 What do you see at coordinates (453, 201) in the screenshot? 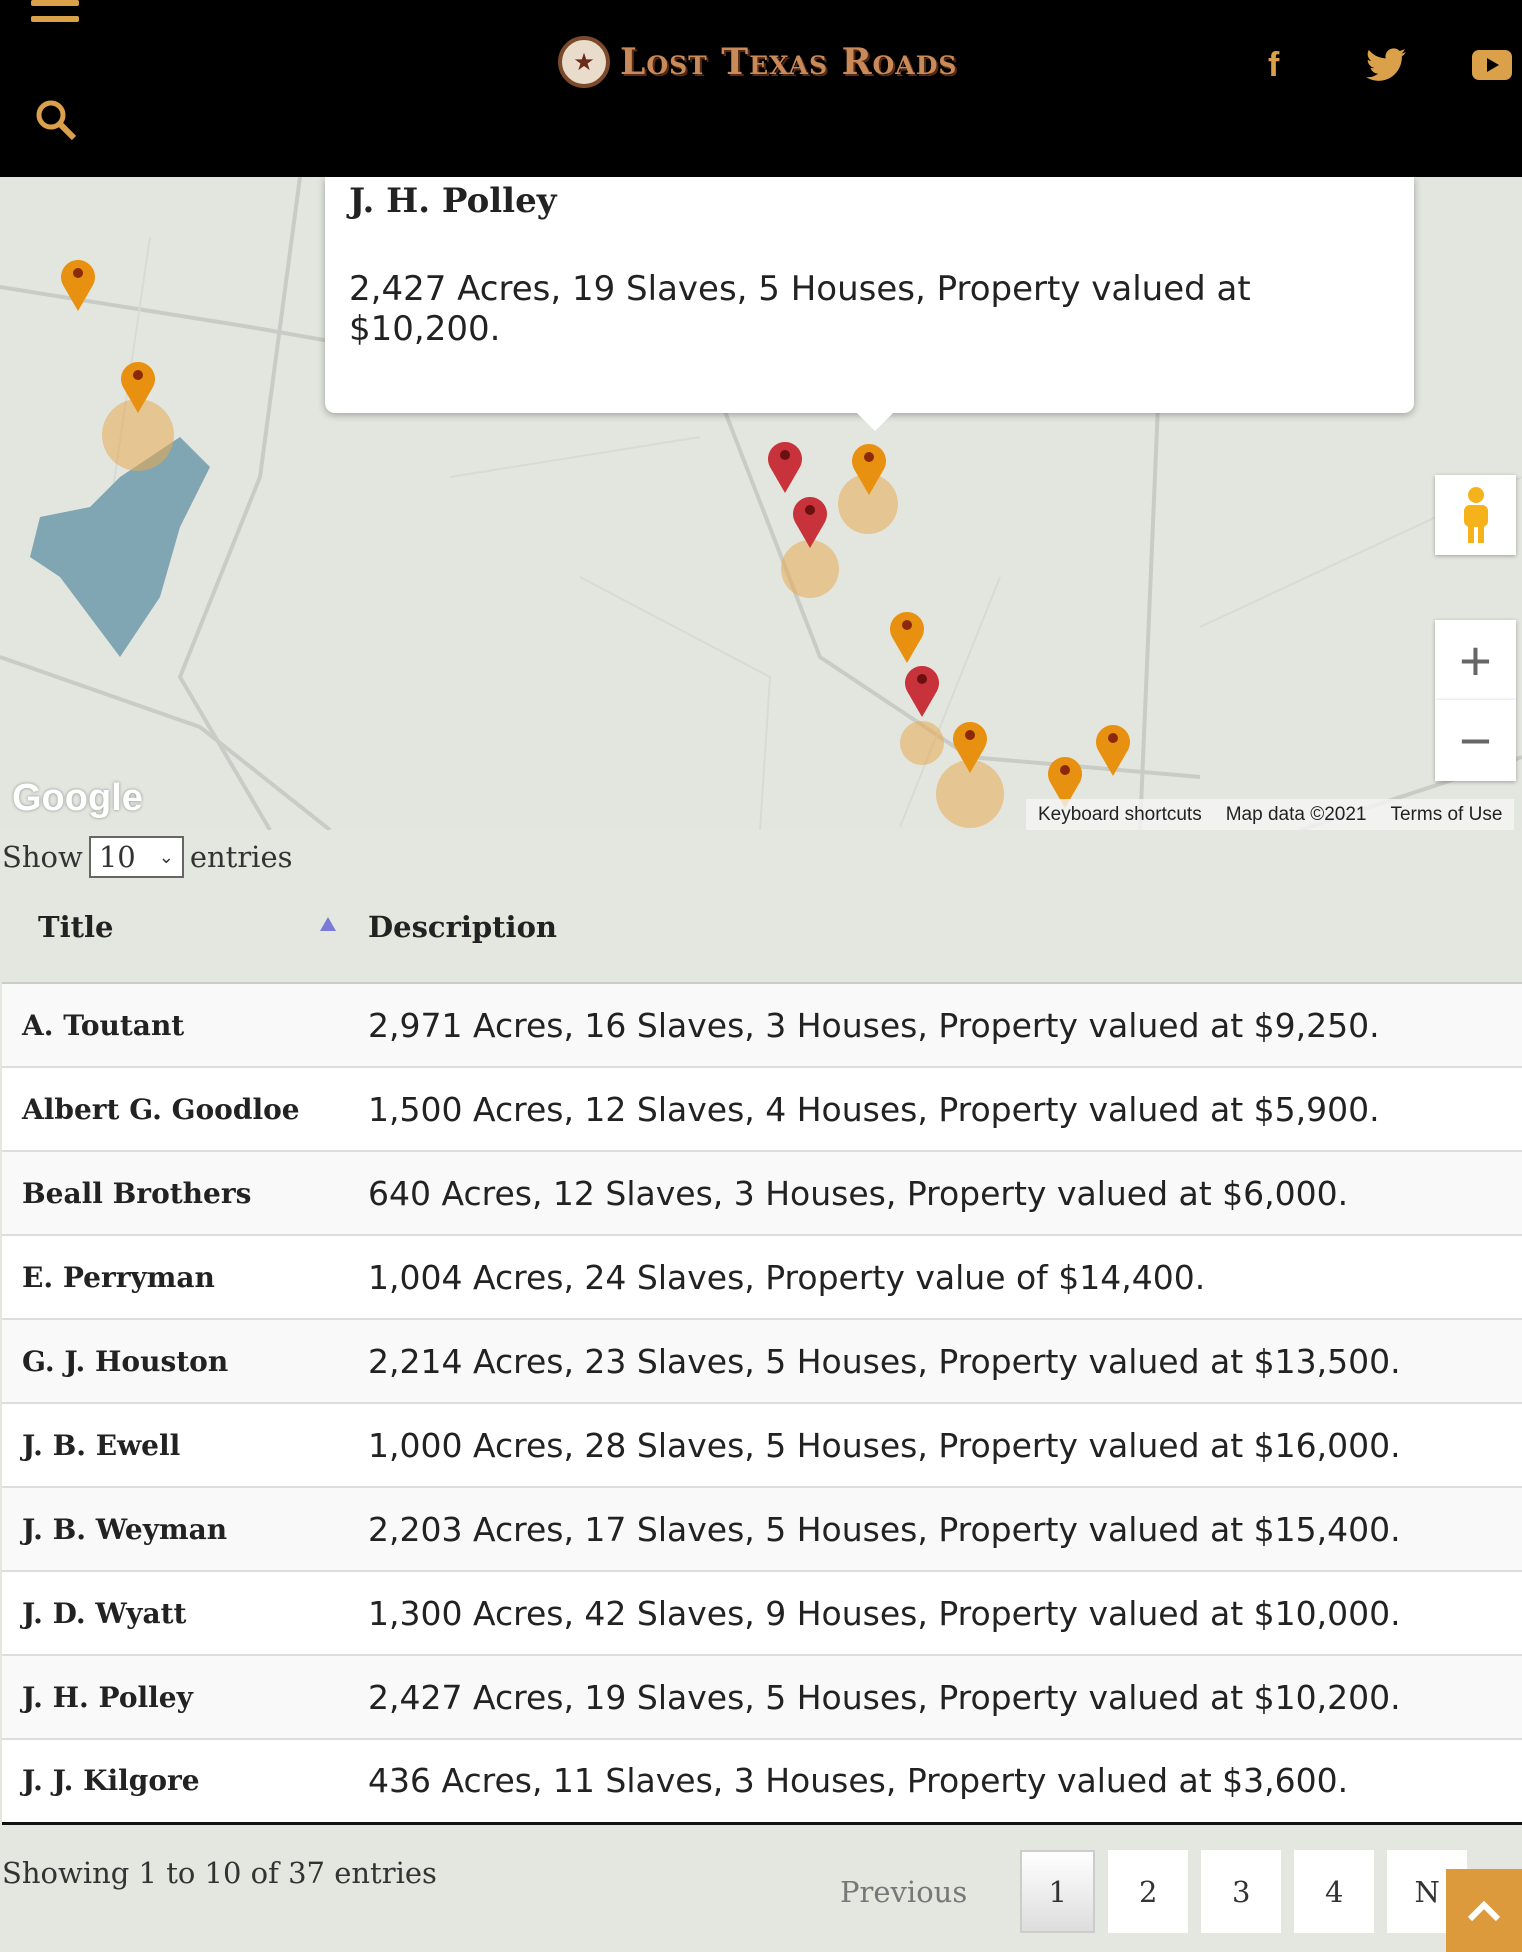
I see `info-window-title: J. H. Polley` at bounding box center [453, 201].